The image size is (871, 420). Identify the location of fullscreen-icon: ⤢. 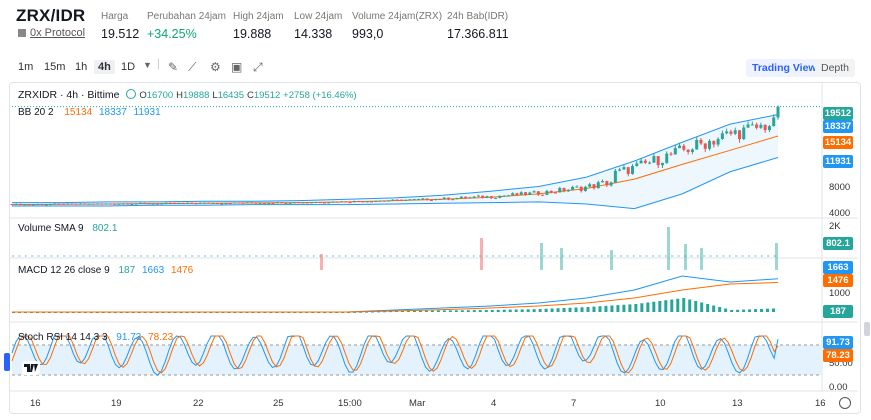
(258, 67).